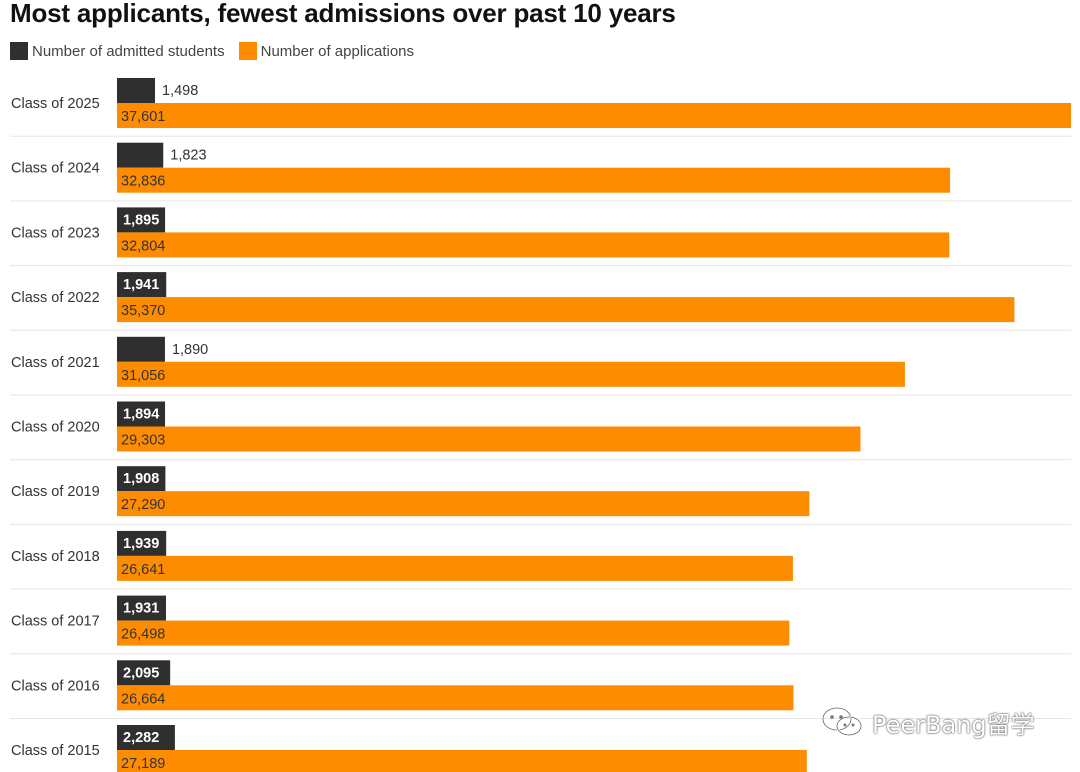 The height and width of the screenshot is (772, 1080). Describe the element at coordinates (143, 699) in the screenshot. I see `data-label-applications: 26,664` at that location.